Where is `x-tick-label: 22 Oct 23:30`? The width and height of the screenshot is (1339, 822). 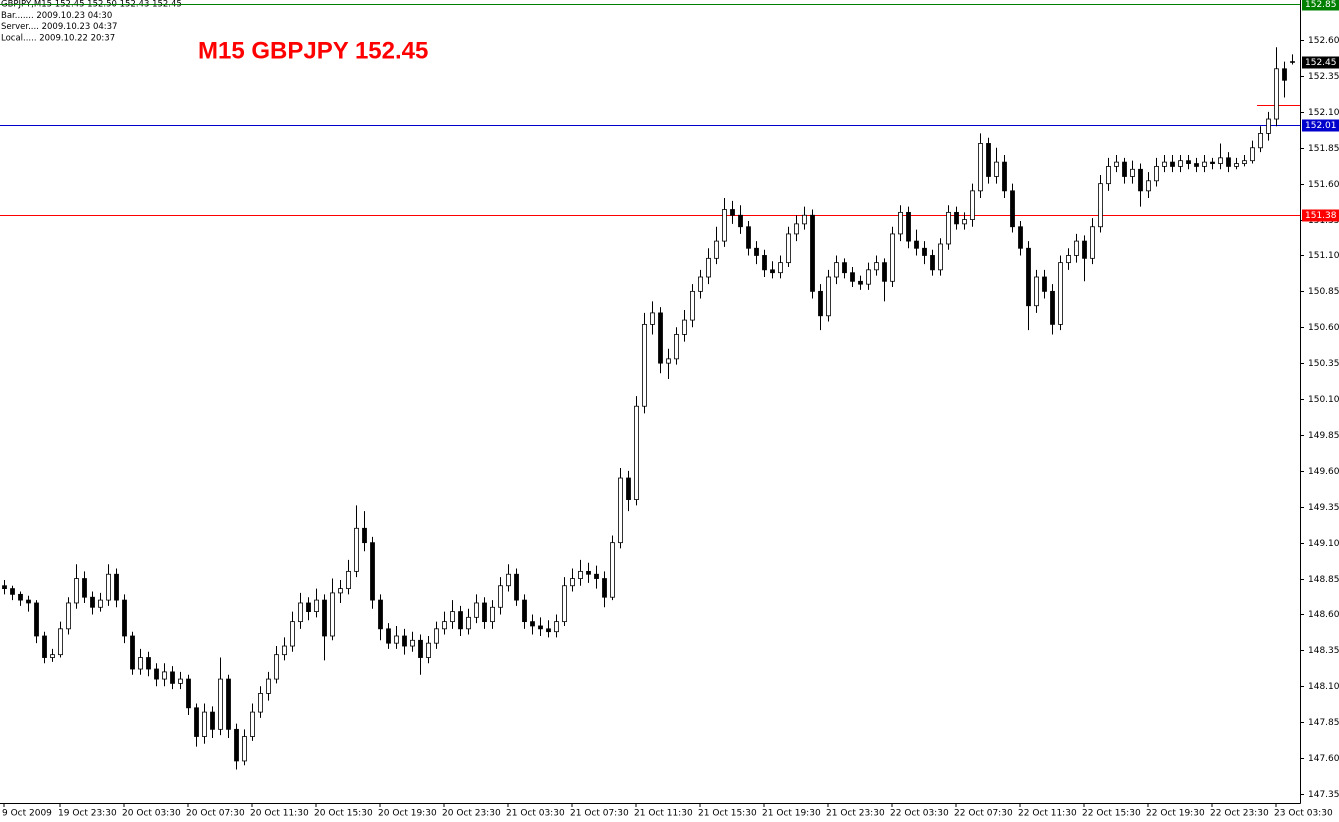 x-tick-label: 22 Oct 23:30 is located at coordinates (1239, 814).